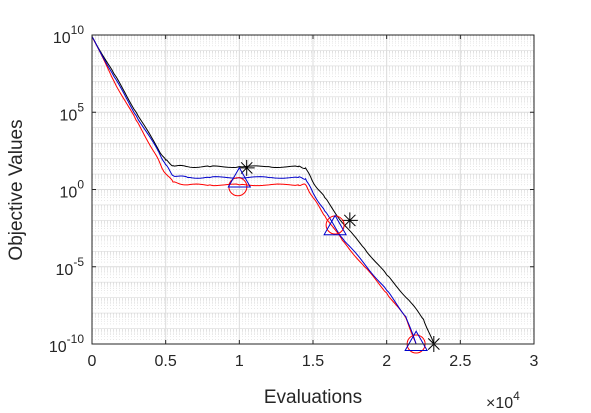 This screenshot has width=591, height=413. I want to click on x-tick-label: 0, so click(92, 361).